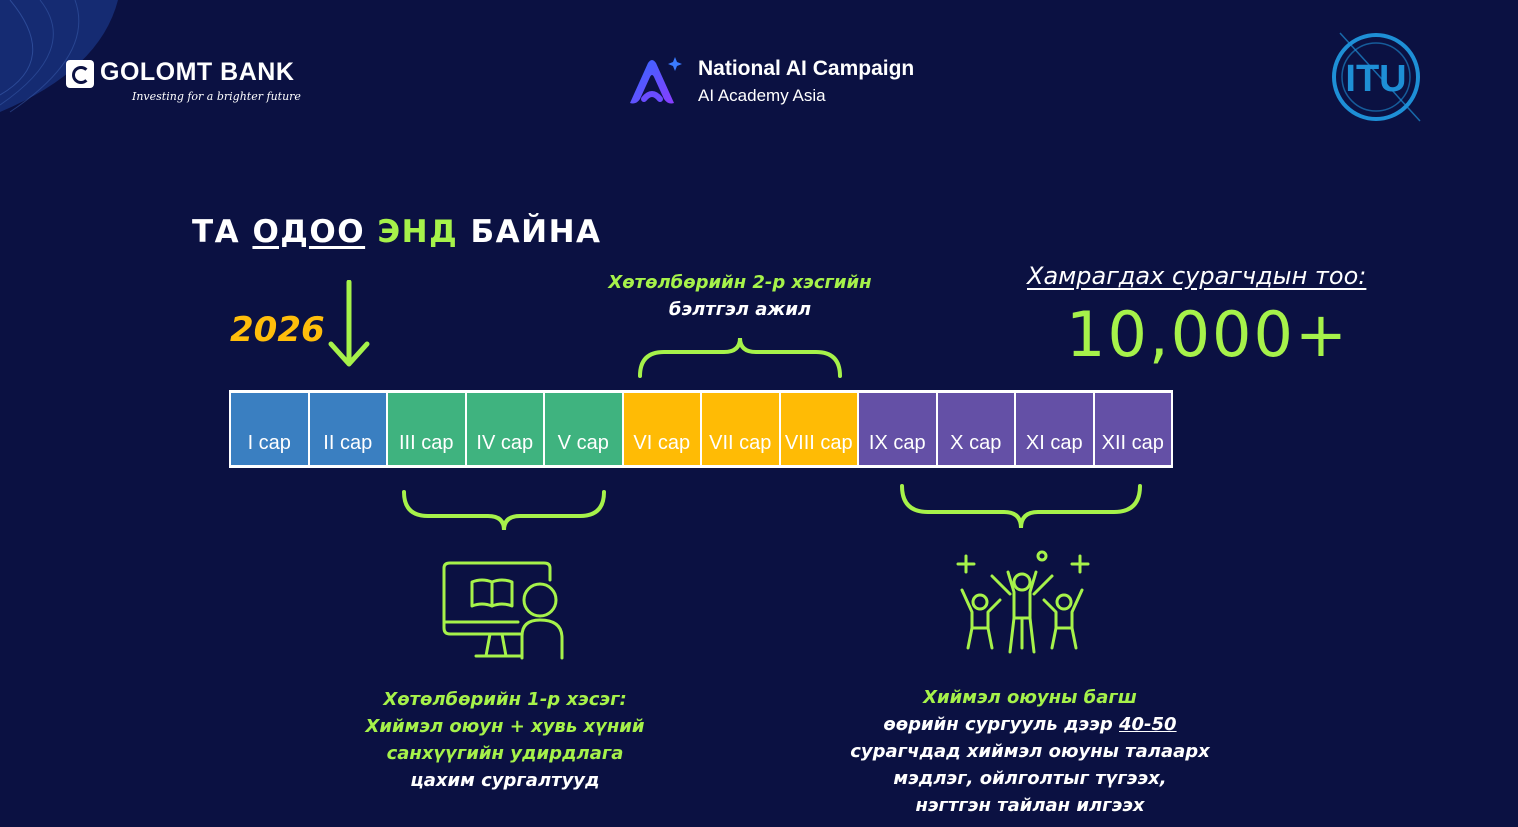 This screenshot has width=1518, height=827. What do you see at coordinates (1030, 805) in the screenshot?
I see `teacher-line-5: нэгтгэн тайлан илгээх` at bounding box center [1030, 805].